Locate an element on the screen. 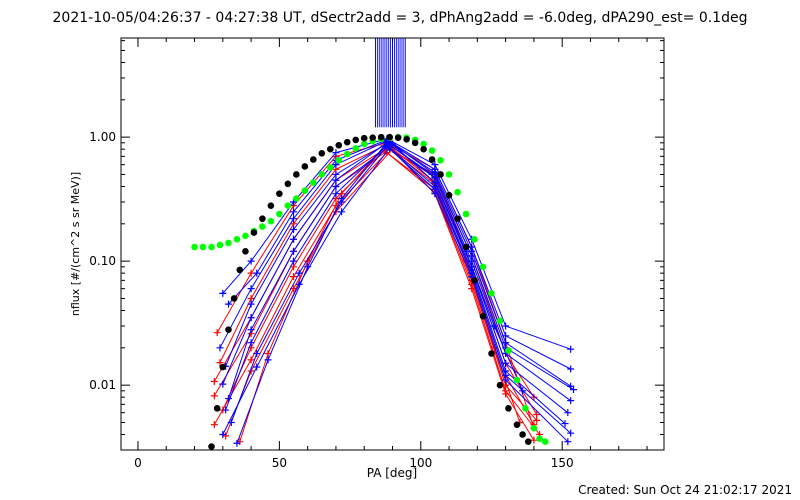  x-tick-label: 150 is located at coordinates (562, 463).